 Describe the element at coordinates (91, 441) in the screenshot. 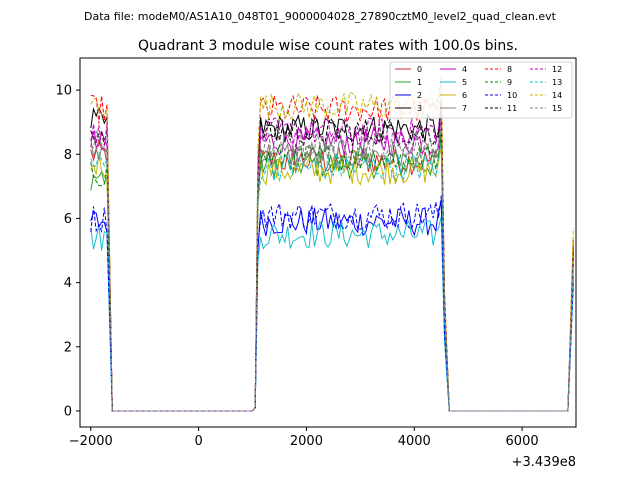

I see `x-tick-label: −2000` at that location.